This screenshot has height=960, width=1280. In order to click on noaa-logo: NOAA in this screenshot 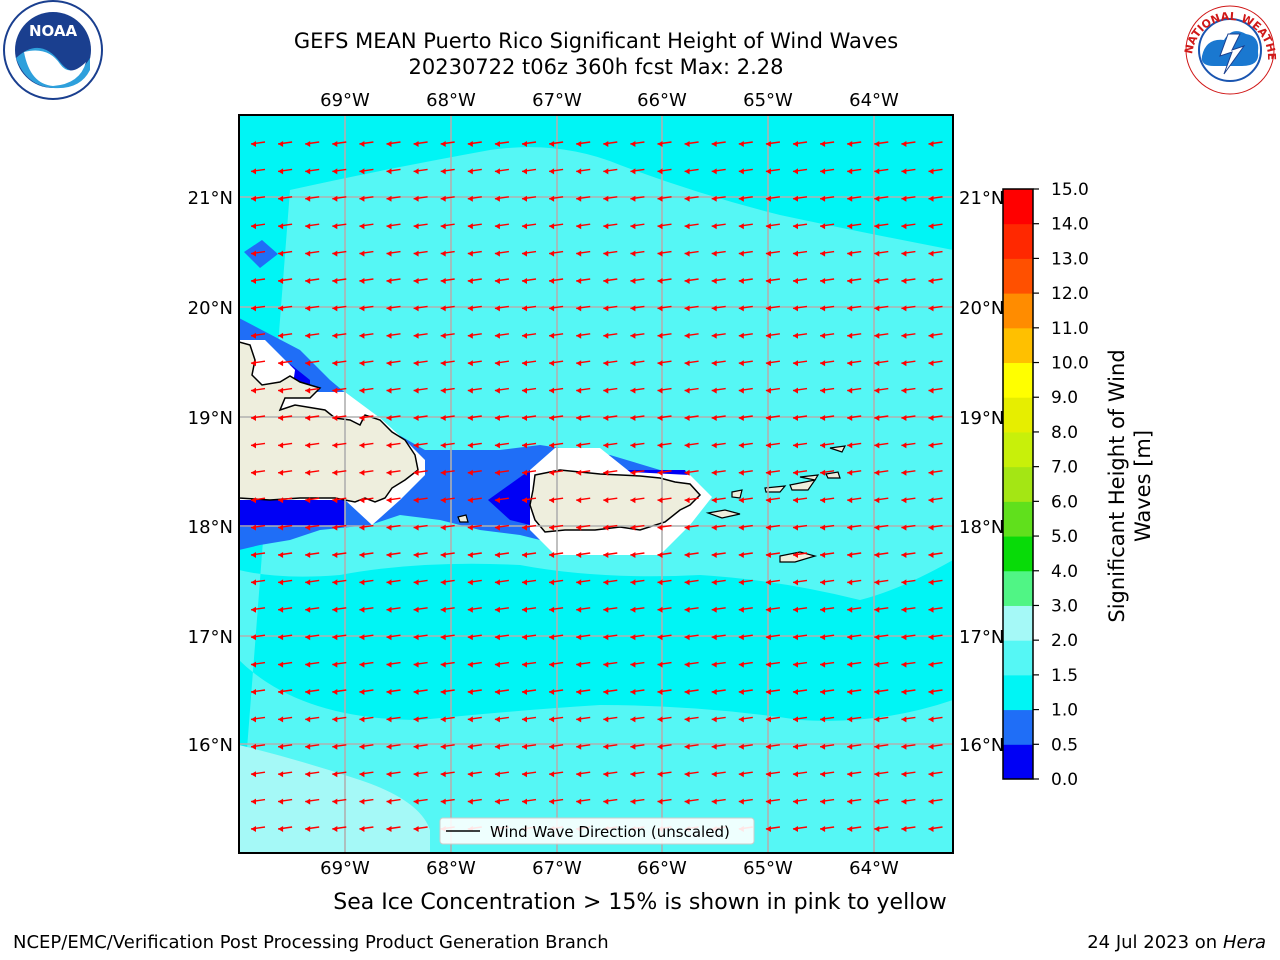, I will do `click(53, 50)`.